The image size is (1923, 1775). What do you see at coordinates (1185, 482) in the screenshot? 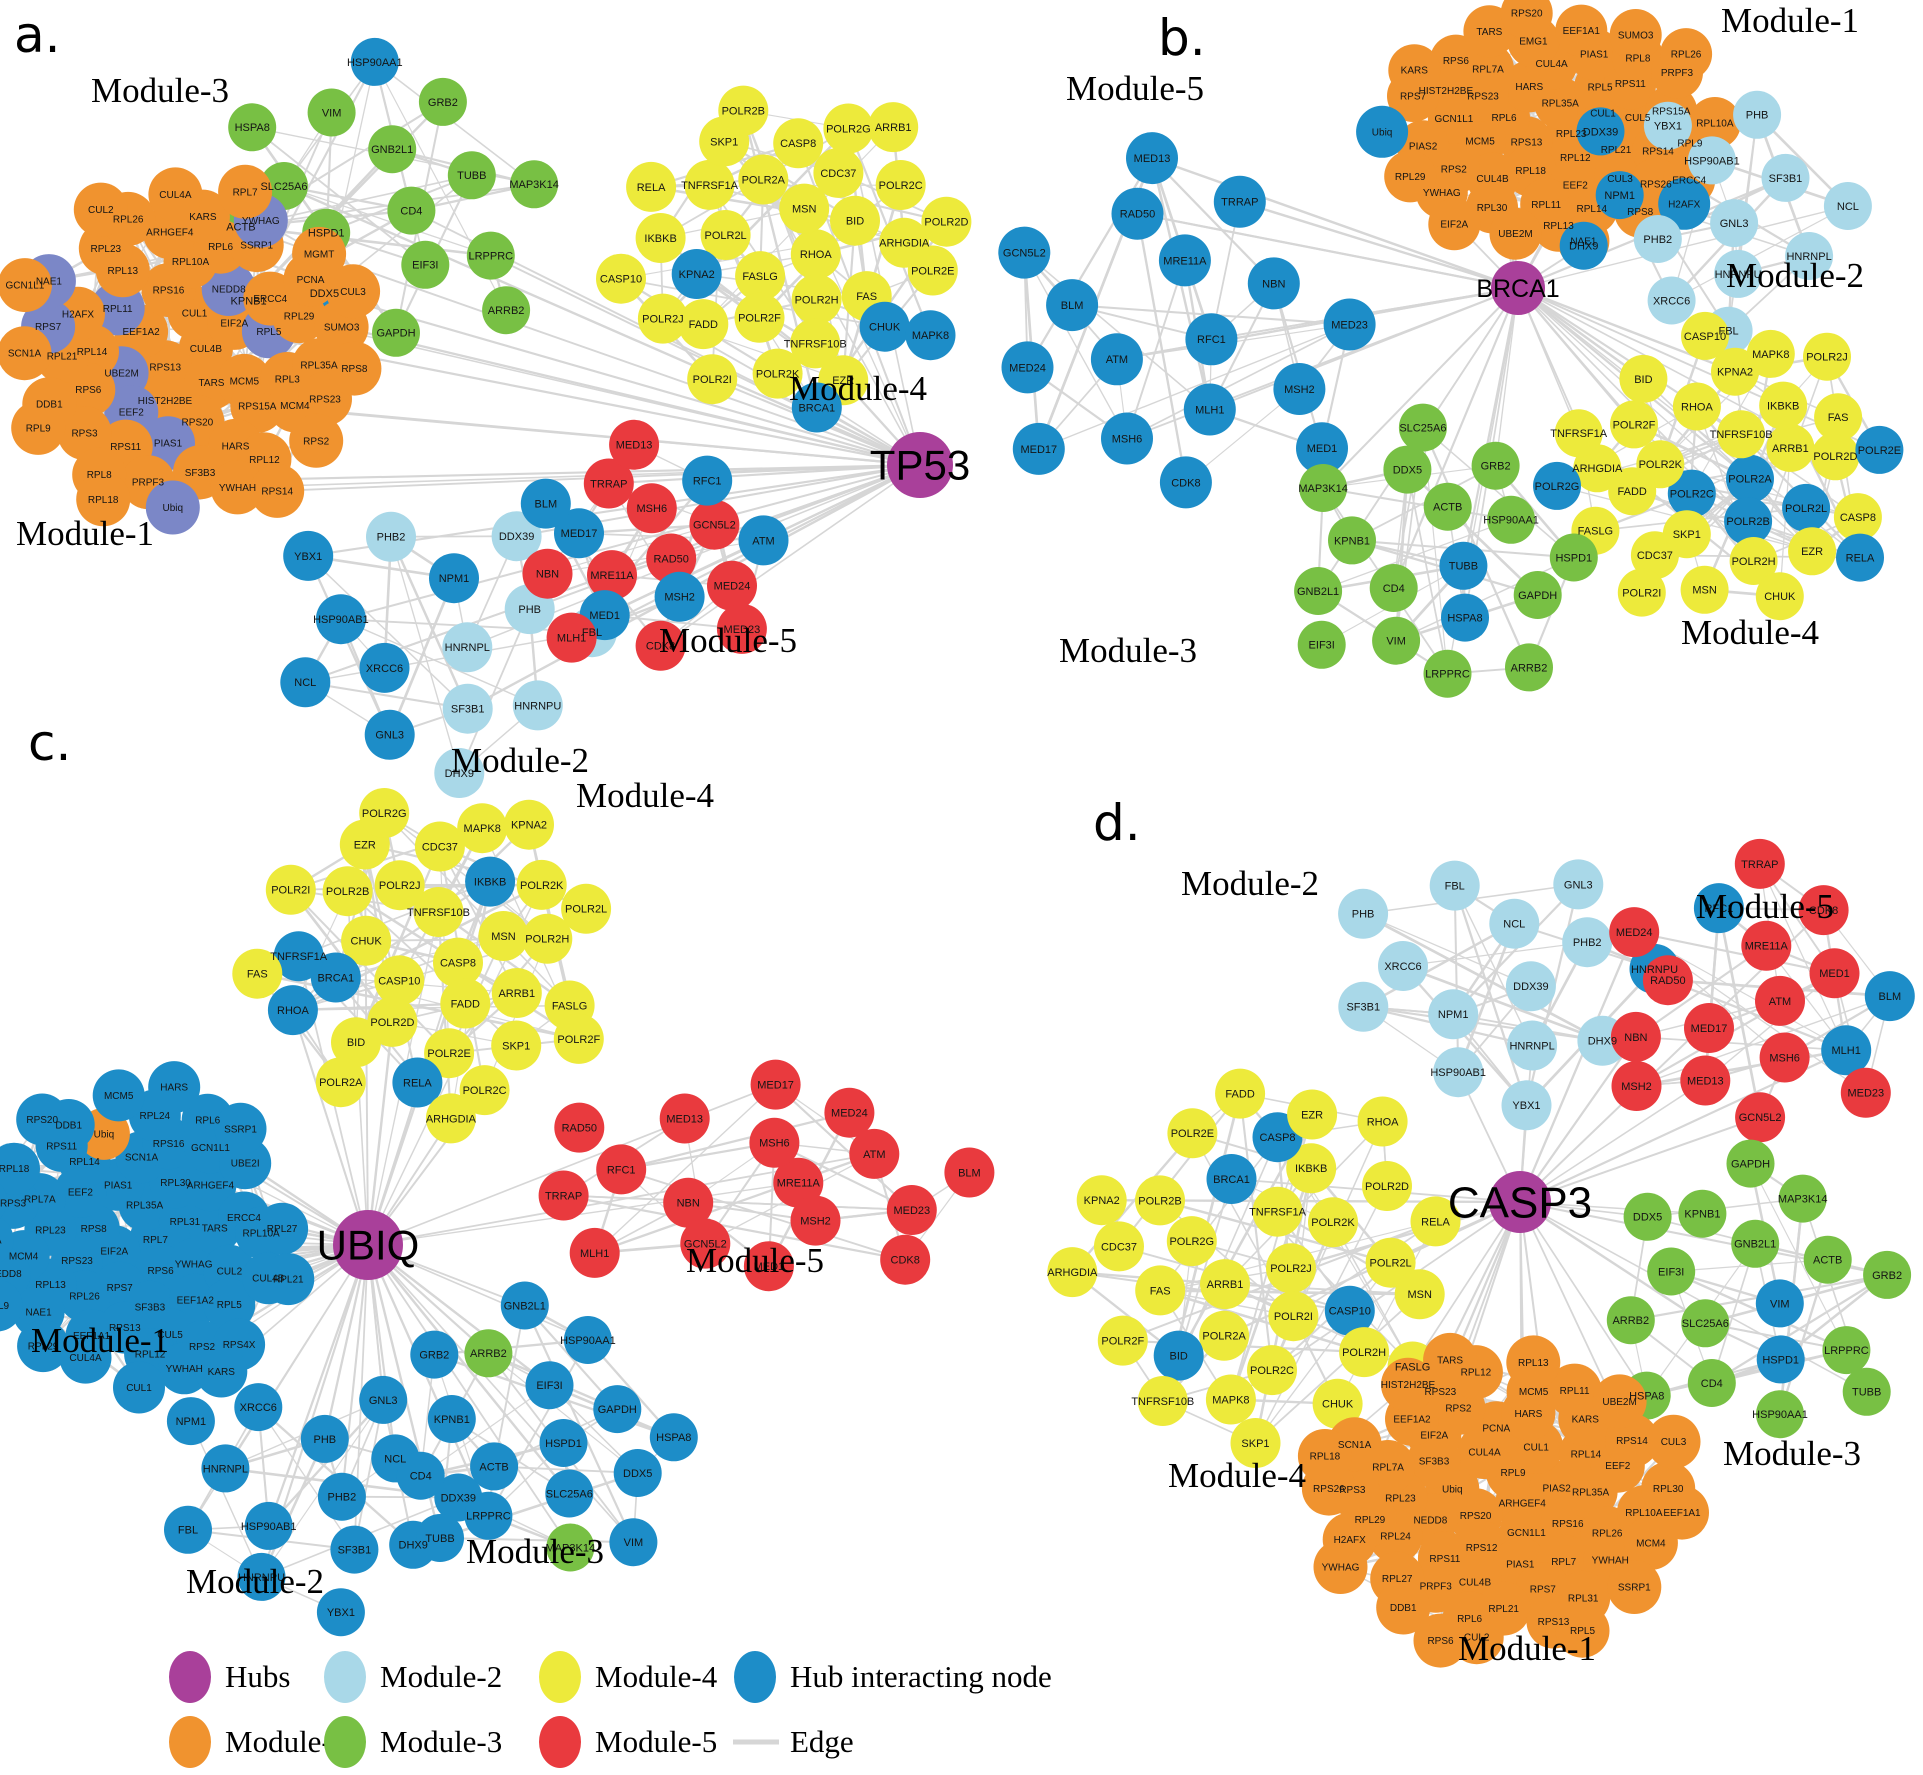
I see `node-CDK8` at bounding box center [1185, 482].